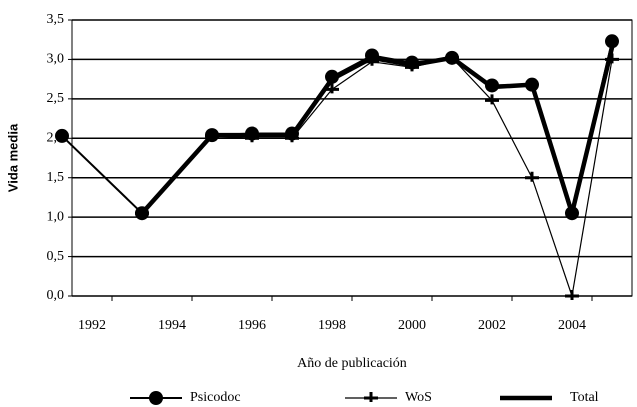 This screenshot has width=637, height=407. What do you see at coordinates (352, 363) in the screenshot?
I see `x-axis-title: Año de publicación` at bounding box center [352, 363].